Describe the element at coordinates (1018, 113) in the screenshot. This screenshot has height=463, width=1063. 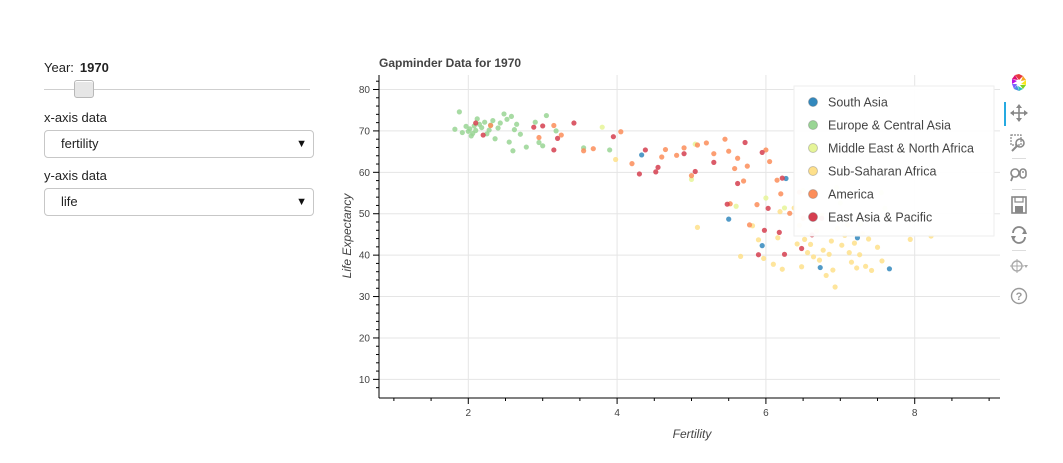
I see `pan-icon` at that location.